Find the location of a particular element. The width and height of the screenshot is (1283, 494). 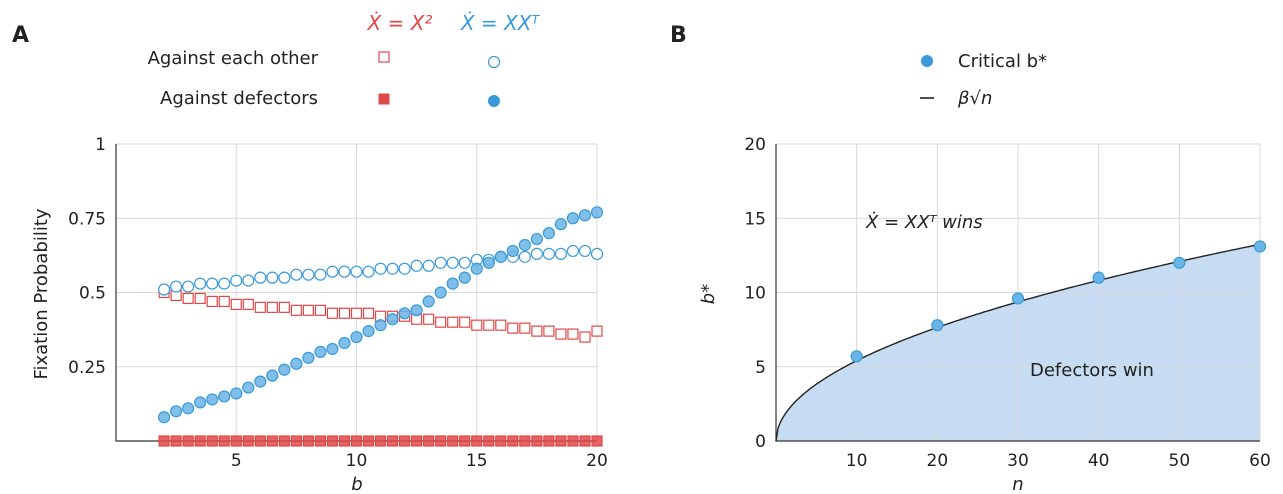

plot-a-xlabel: b is located at coordinates (356, 484).